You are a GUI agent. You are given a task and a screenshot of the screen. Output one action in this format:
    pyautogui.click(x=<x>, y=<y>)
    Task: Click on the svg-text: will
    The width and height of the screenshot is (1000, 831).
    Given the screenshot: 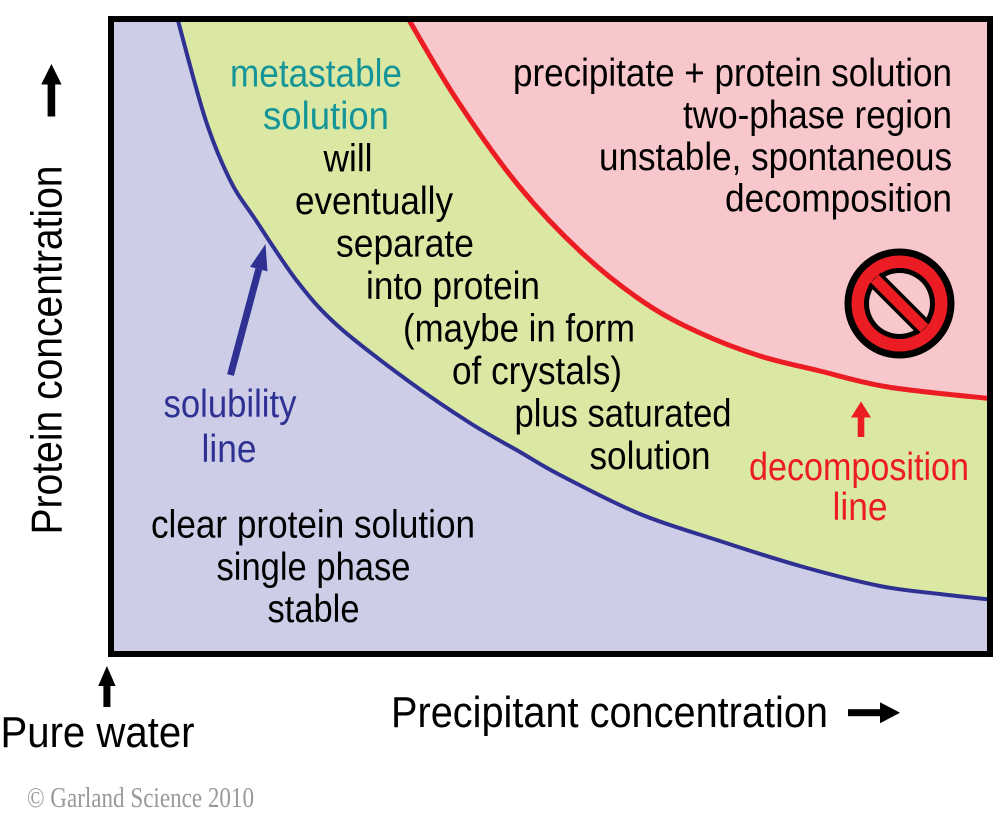 What is the action you would take?
    pyautogui.click(x=348, y=159)
    